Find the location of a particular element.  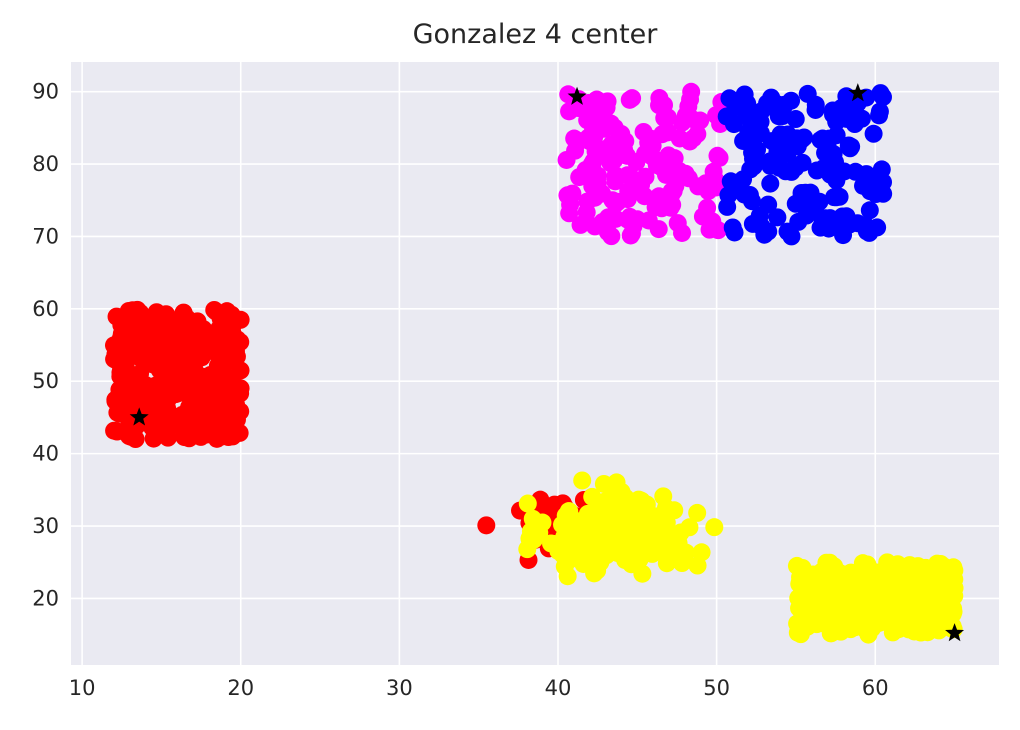

y-tick-label: 70 is located at coordinates (45, 236).